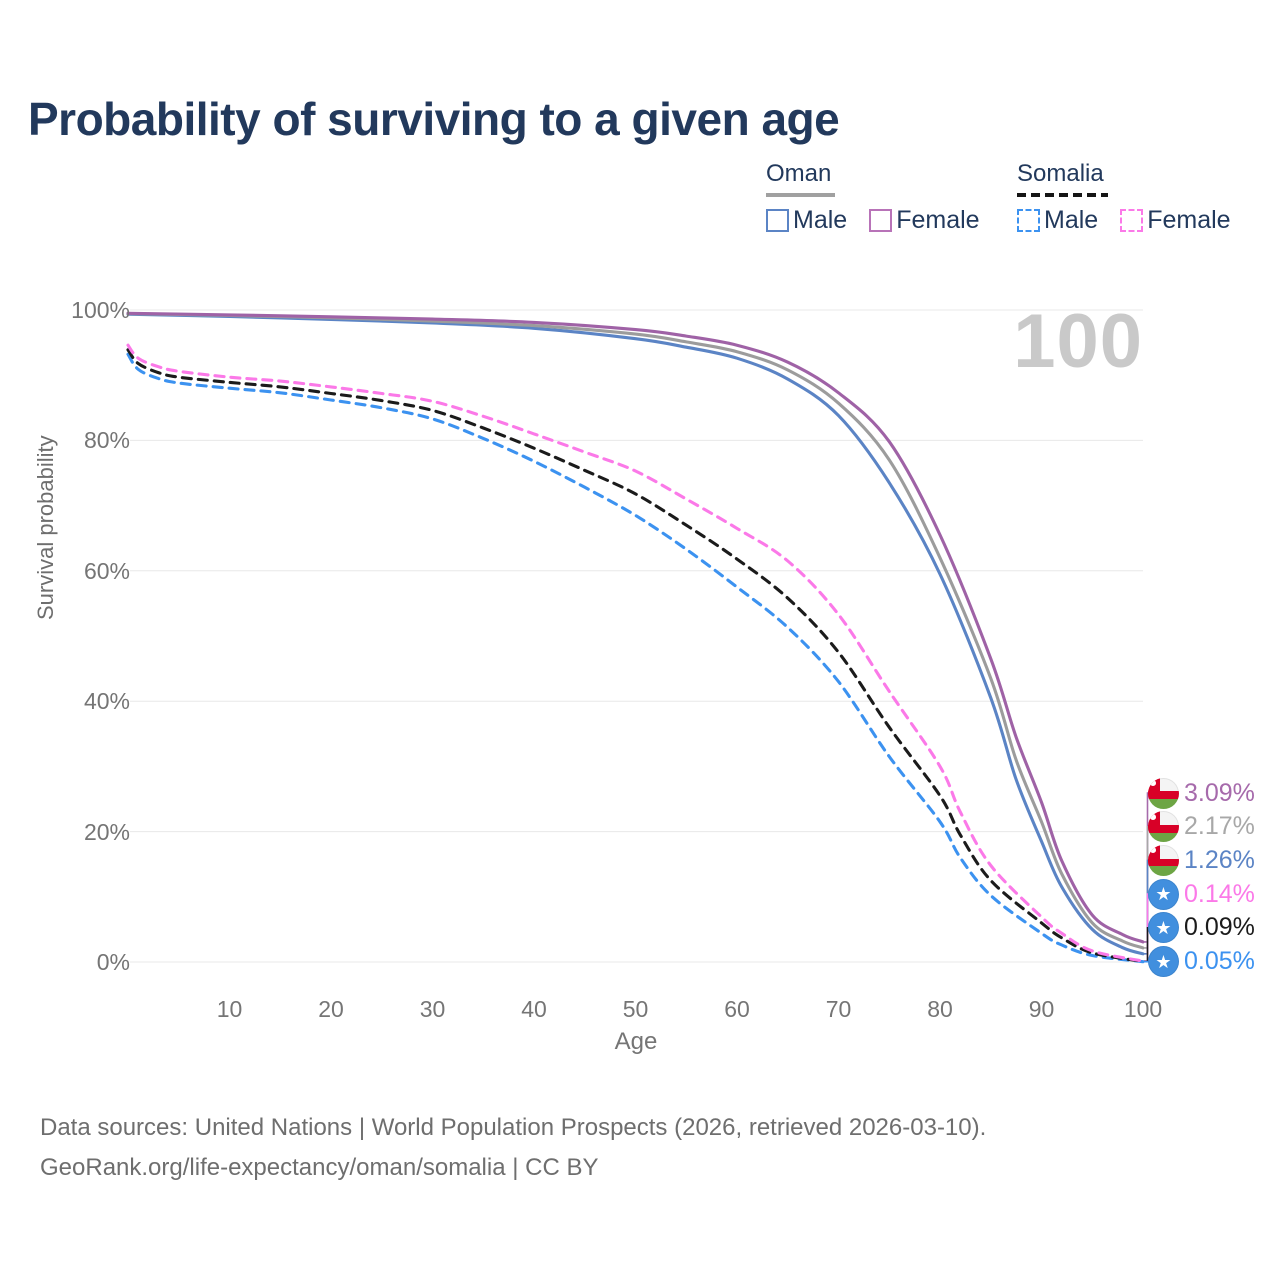 This screenshot has height=1280, width=1280. I want to click on legend-item-somalia-male: Male, so click(1057, 220).